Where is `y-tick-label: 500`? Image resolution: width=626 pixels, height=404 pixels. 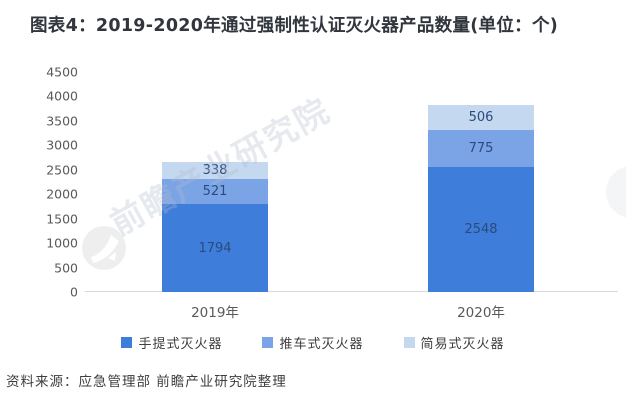 y-tick-label: 500 is located at coordinates (66, 268).